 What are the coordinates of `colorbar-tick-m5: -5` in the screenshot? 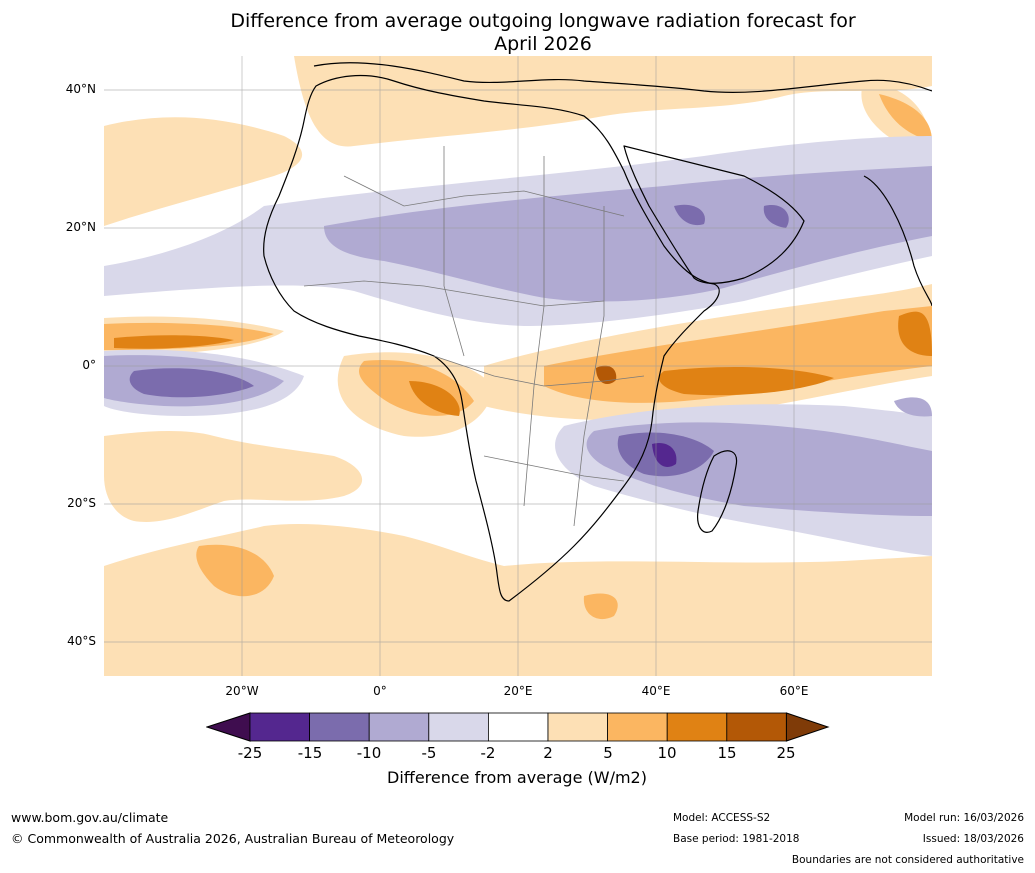 It's located at (429, 753).